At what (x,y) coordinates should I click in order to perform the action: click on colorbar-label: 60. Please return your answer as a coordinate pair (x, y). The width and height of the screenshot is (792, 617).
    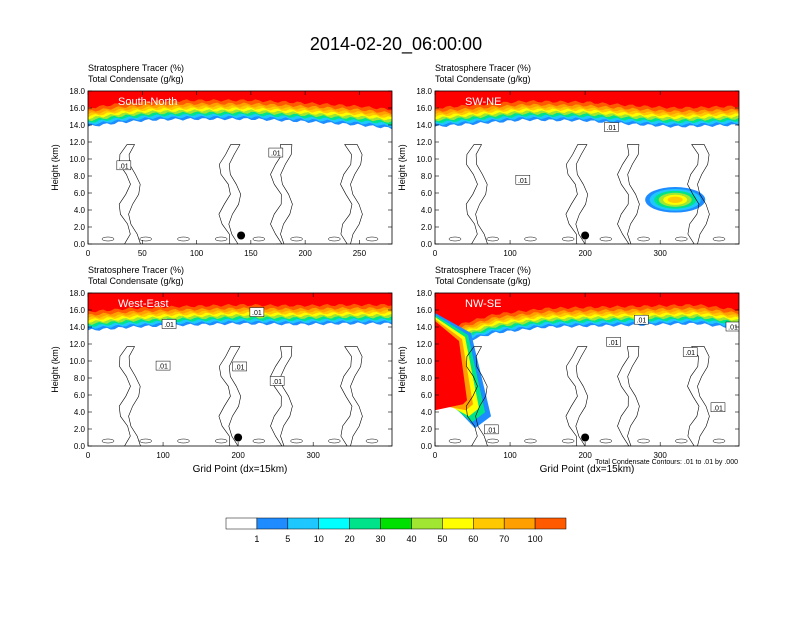
    Looking at the image, I should click on (473, 539).